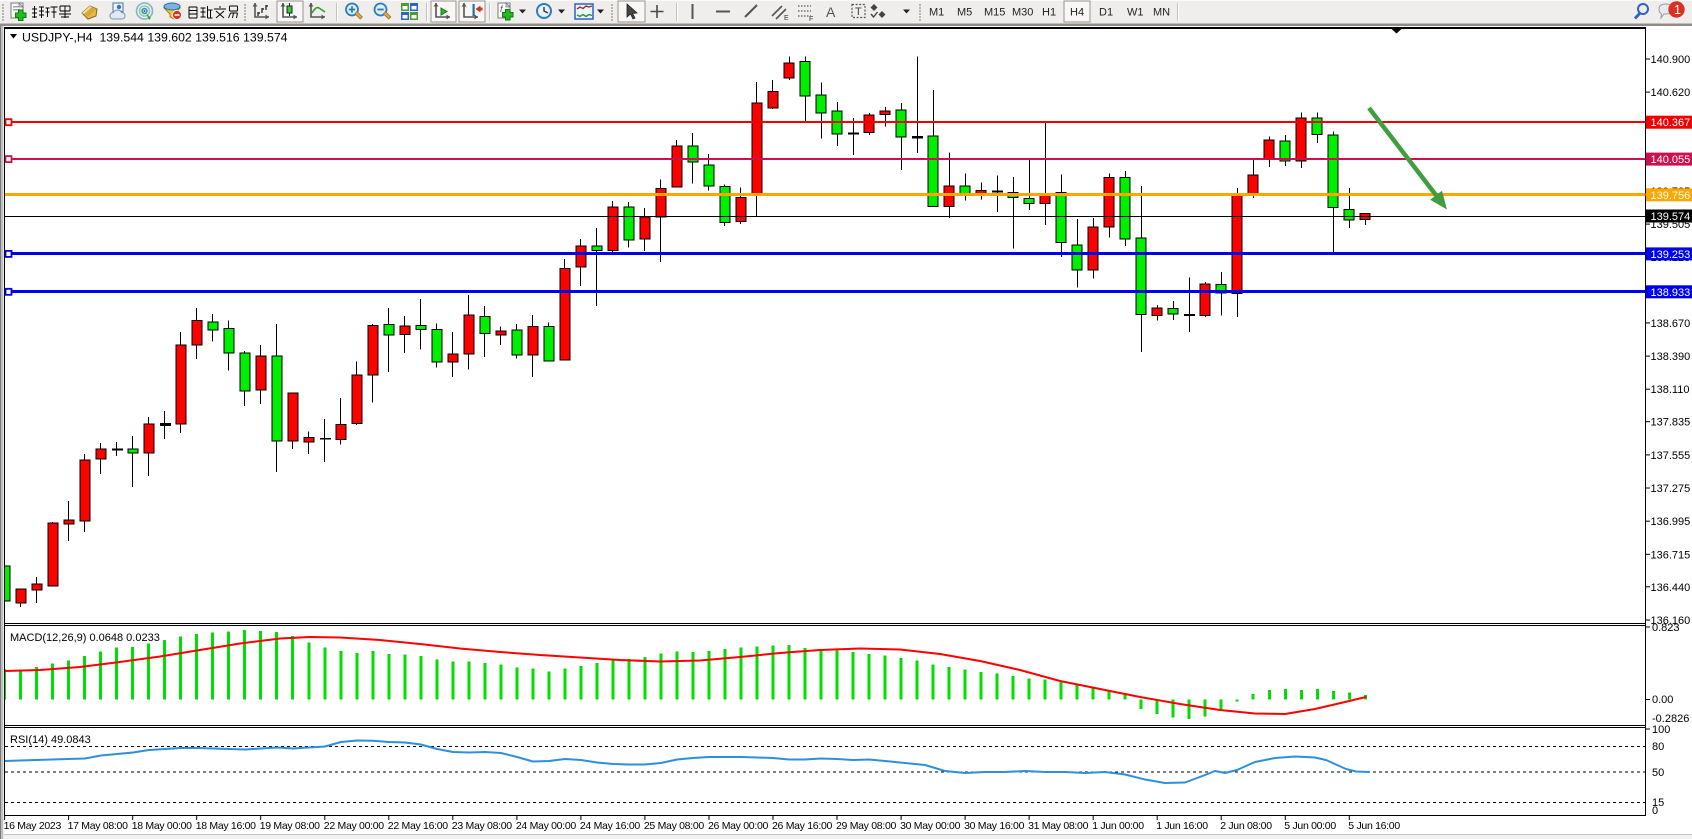 The image size is (1692, 839). Describe the element at coordinates (1671, 293) in the screenshot. I see `svg-text: 138.933` at that location.